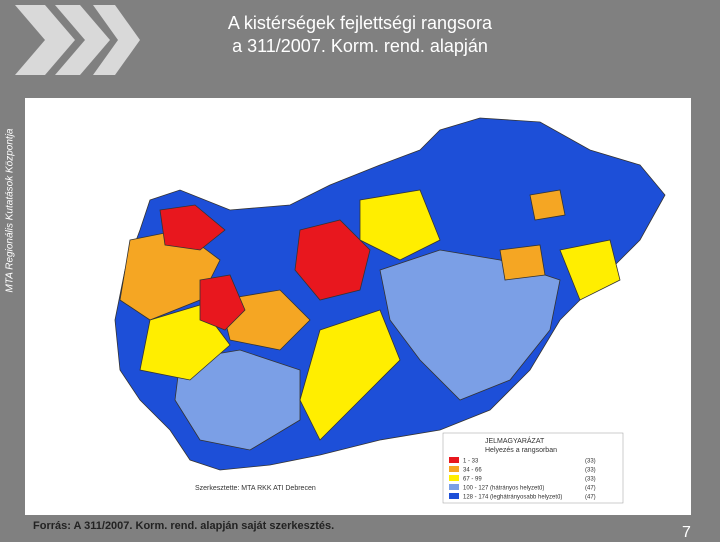 This screenshot has height=542, width=720. What do you see at coordinates (77, 40) in the screenshot?
I see `logo` at bounding box center [77, 40].